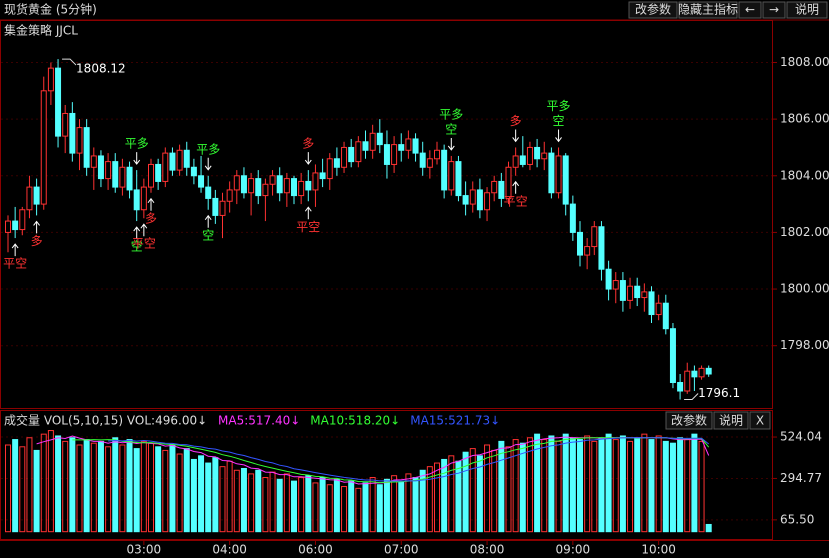 The width and height of the screenshot is (829, 558). I want to click on button-label: →, so click(774, 10).